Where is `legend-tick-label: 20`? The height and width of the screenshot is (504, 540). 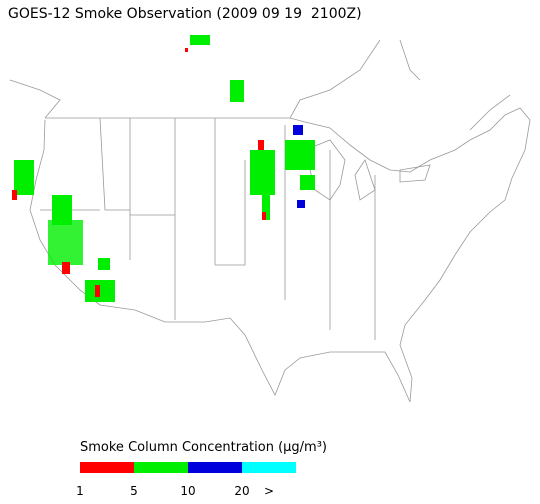 legend-tick-label: 20 is located at coordinates (241, 491).